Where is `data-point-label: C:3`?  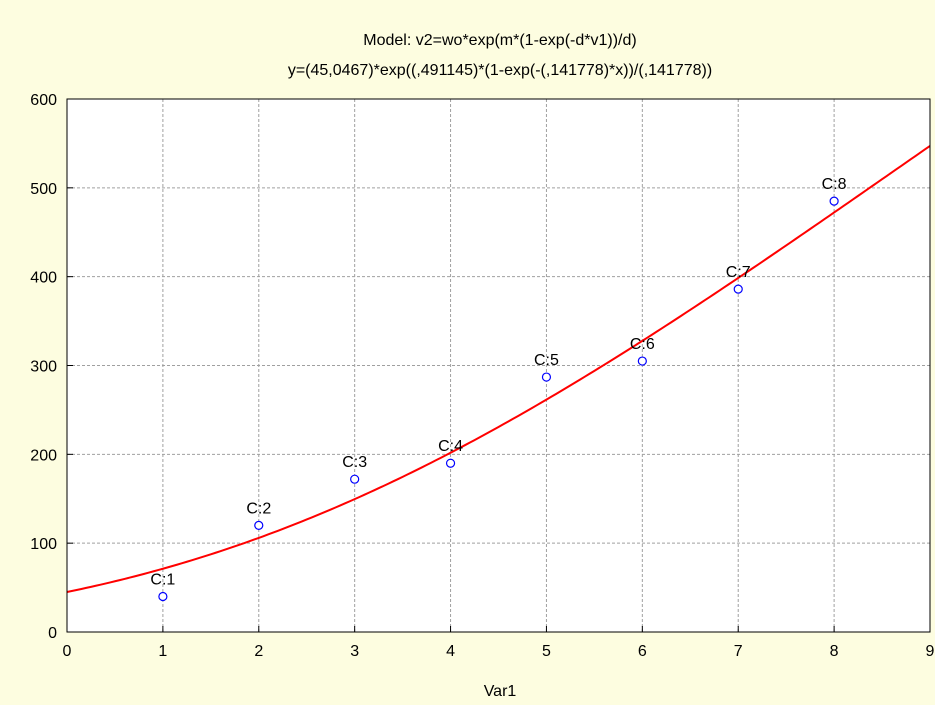
data-point-label: C:3 is located at coordinates (354, 462).